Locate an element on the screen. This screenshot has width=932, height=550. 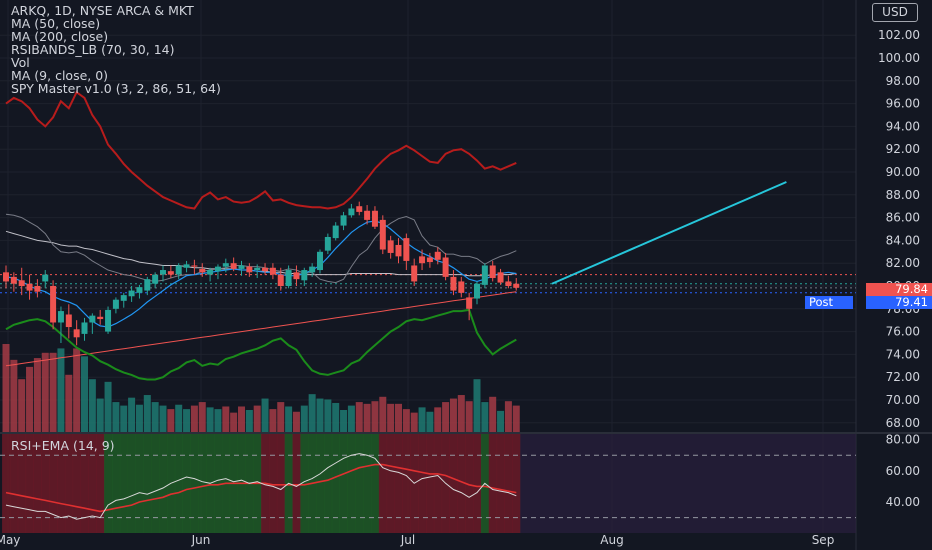
trend-line is located at coordinates (669, 233).